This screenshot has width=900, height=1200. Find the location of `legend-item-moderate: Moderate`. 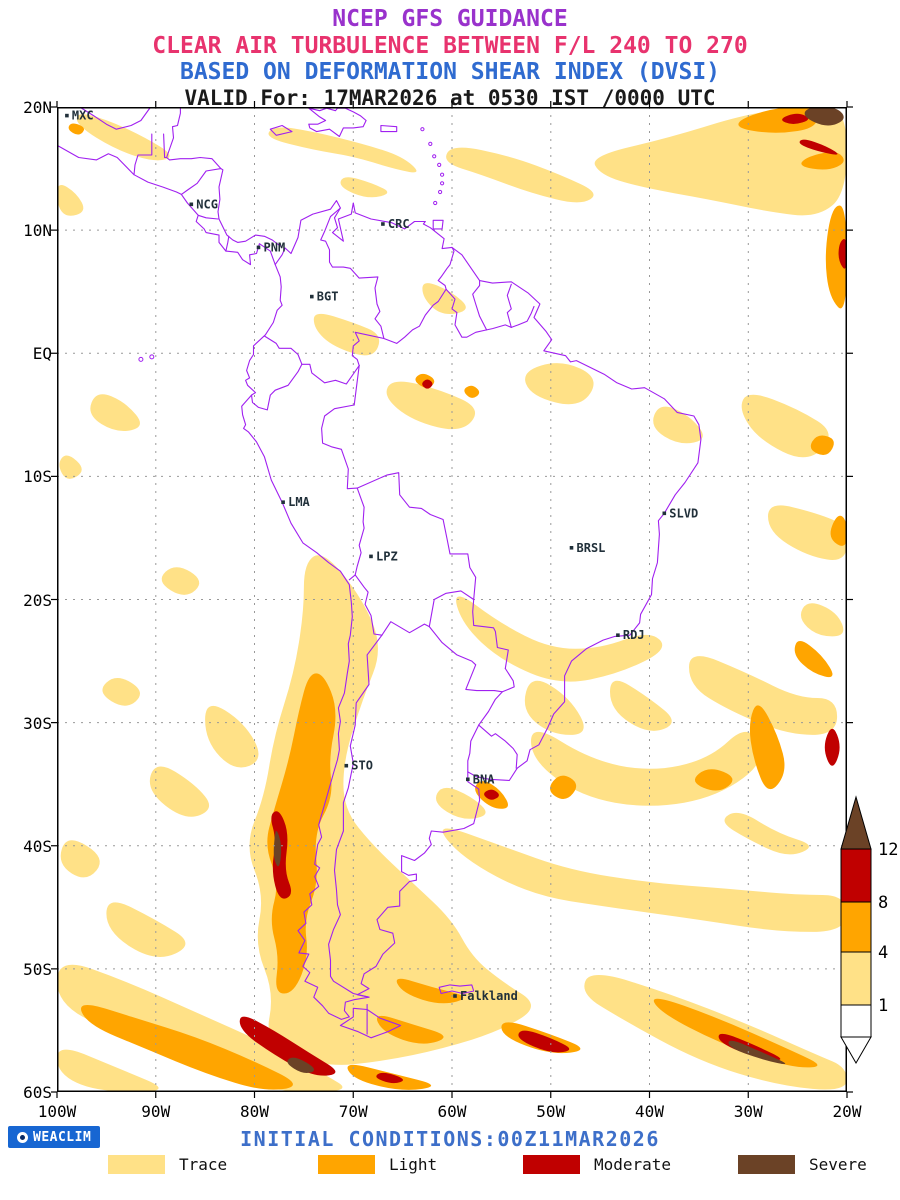

legend-item-moderate: Moderate is located at coordinates (597, 1164).